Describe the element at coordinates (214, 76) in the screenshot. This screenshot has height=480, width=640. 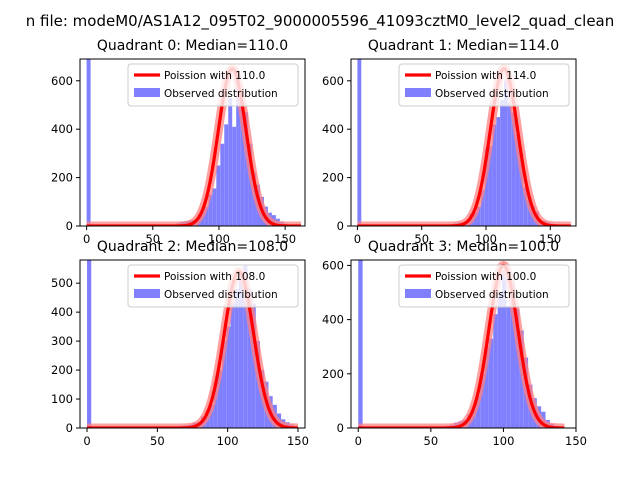
I see `legend-poisson-label: Poission with 110.0` at that location.